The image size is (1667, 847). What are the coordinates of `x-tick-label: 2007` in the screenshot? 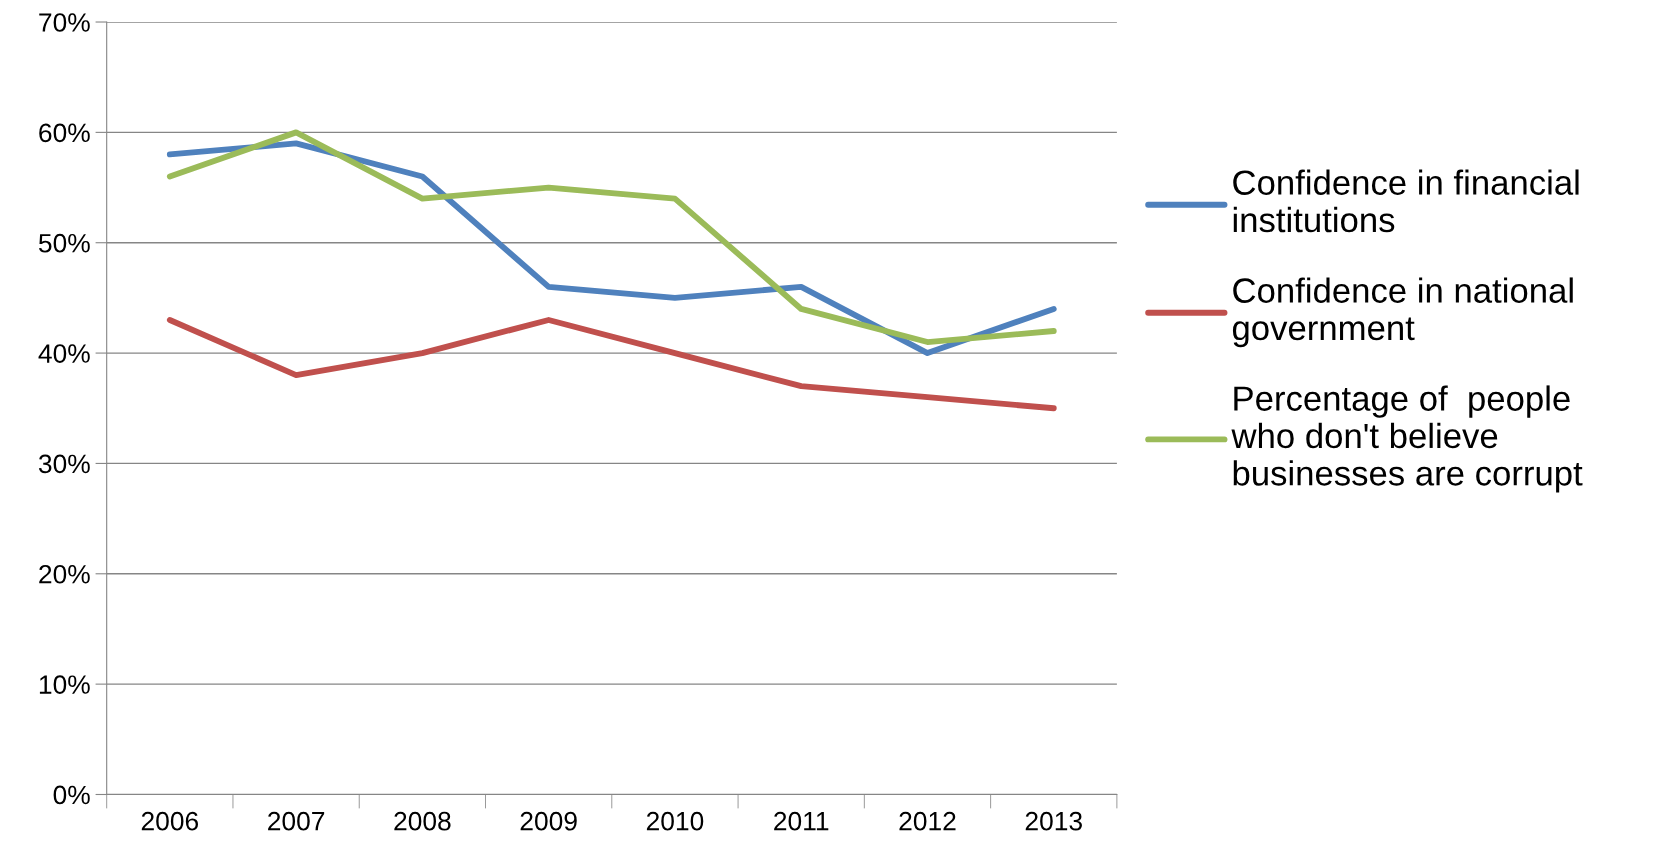 It's located at (296, 821).